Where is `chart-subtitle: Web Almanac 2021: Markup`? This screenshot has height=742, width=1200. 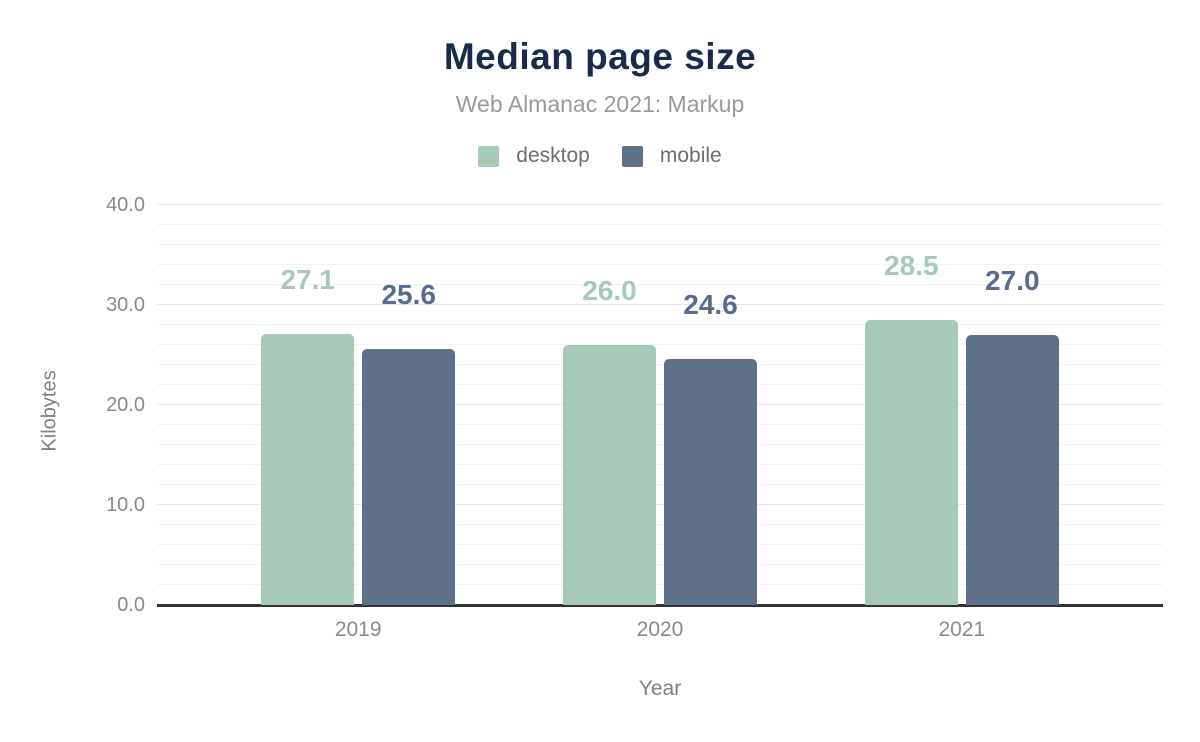
chart-subtitle: Web Almanac 2021: Markup is located at coordinates (600, 104).